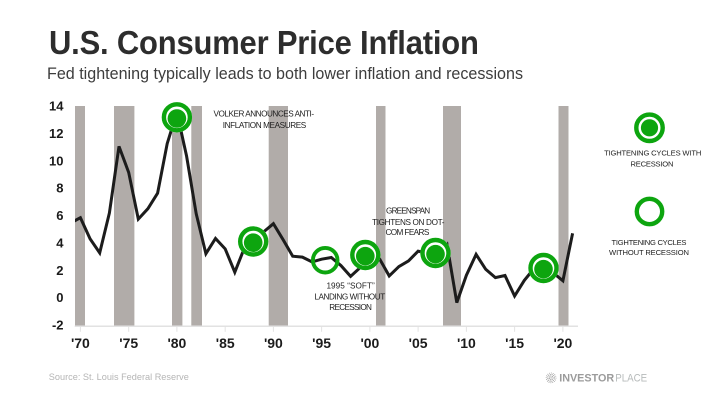 This screenshot has height=400, width=728. What do you see at coordinates (408, 222) in the screenshot?
I see `svg-text: TIGHTENS ON DOT-` at bounding box center [408, 222].